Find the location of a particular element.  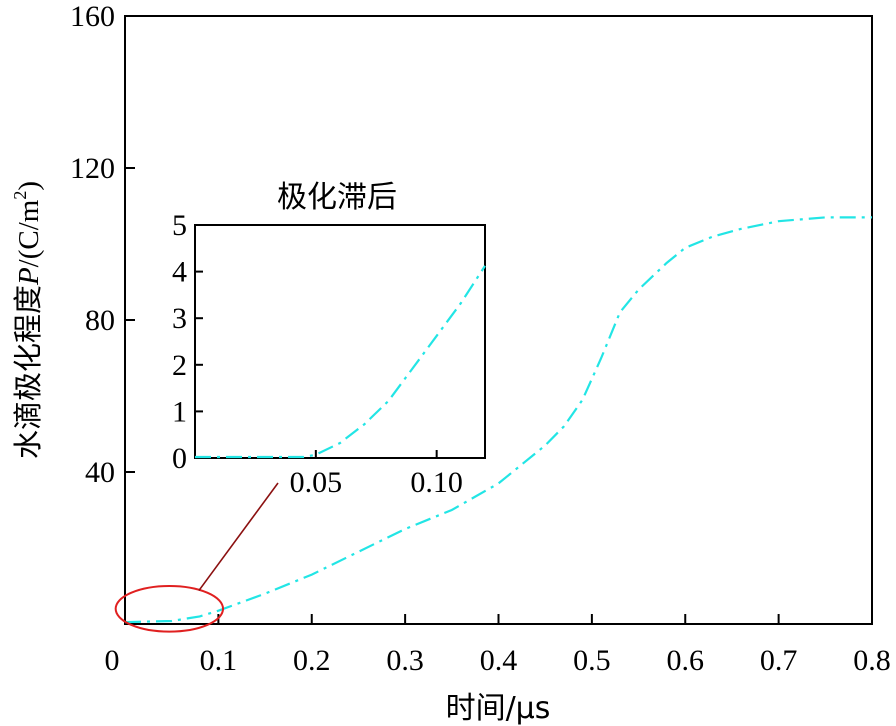

main-x-tick-label: 0.3 is located at coordinates (405, 660).